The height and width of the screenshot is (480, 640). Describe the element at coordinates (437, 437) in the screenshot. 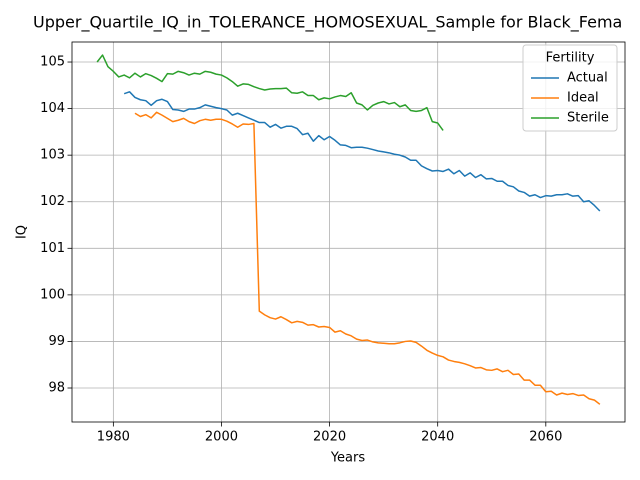

I see `x-tick-label: 2040` at that location.